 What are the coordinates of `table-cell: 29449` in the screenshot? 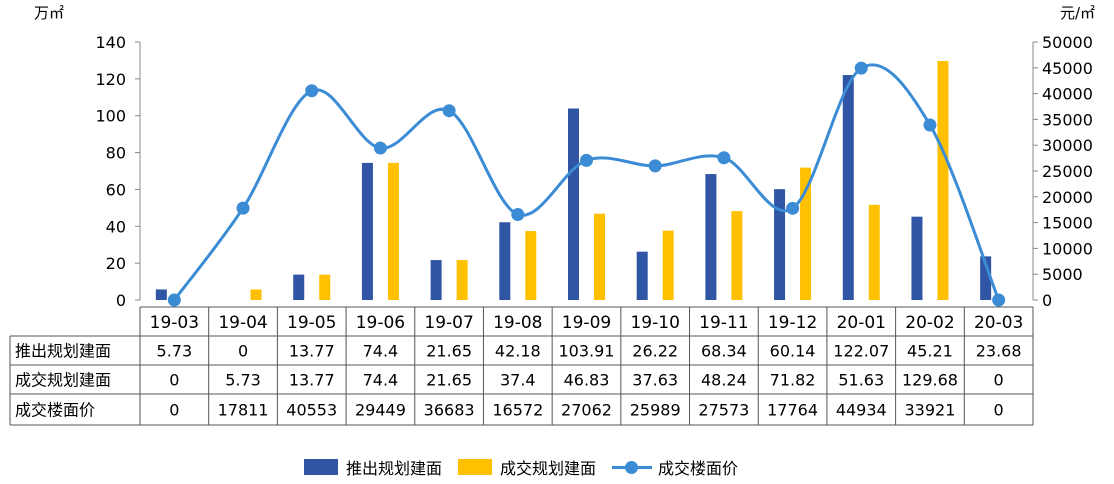 It's located at (380, 410).